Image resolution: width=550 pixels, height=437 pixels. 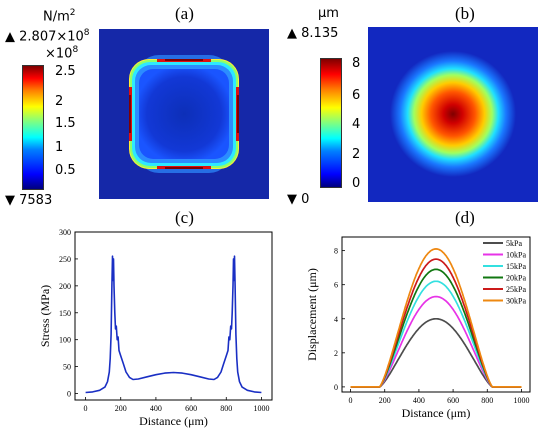 I want to click on stress-ytick-label: 50, so click(x=67, y=367).